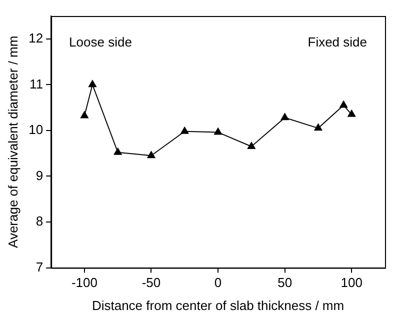  Describe the element at coordinates (151, 282) in the screenshot. I see `x-tick-label: -50` at that location.